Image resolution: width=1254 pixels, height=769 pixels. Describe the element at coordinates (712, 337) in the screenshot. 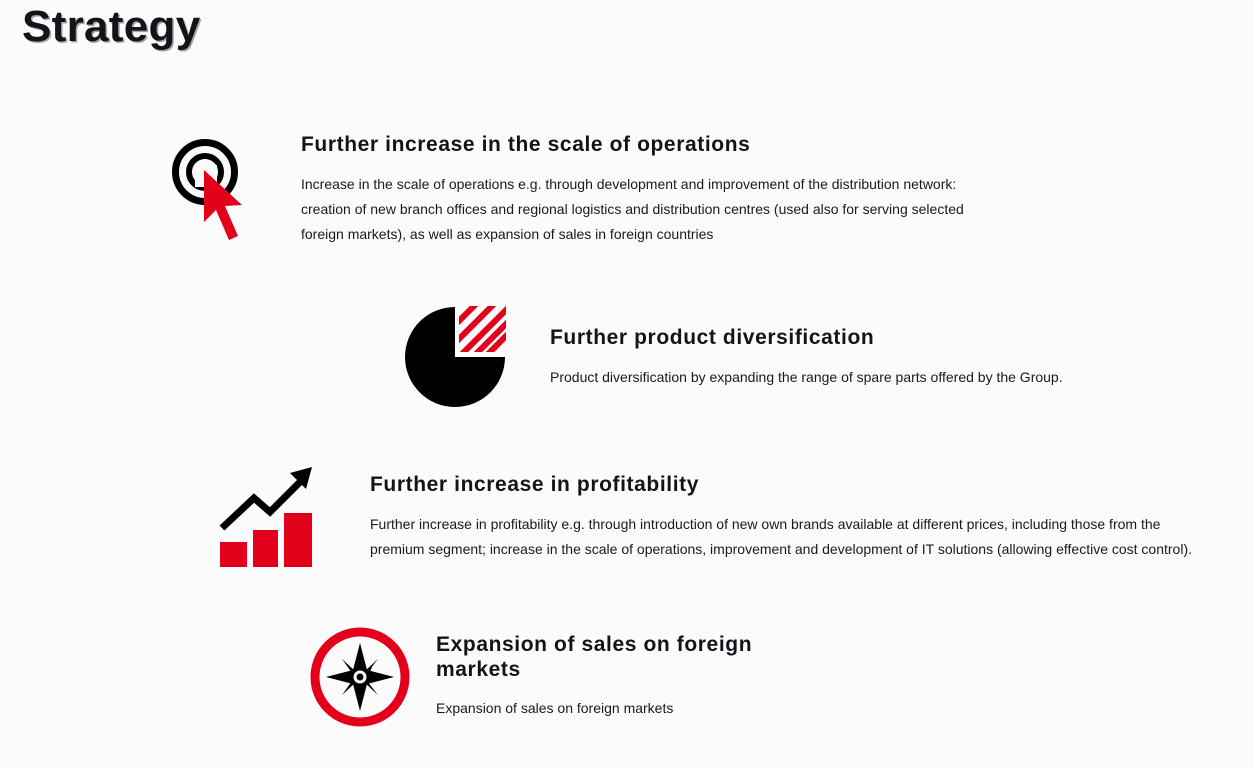

I see `item-heading: Further product diversification` at that location.